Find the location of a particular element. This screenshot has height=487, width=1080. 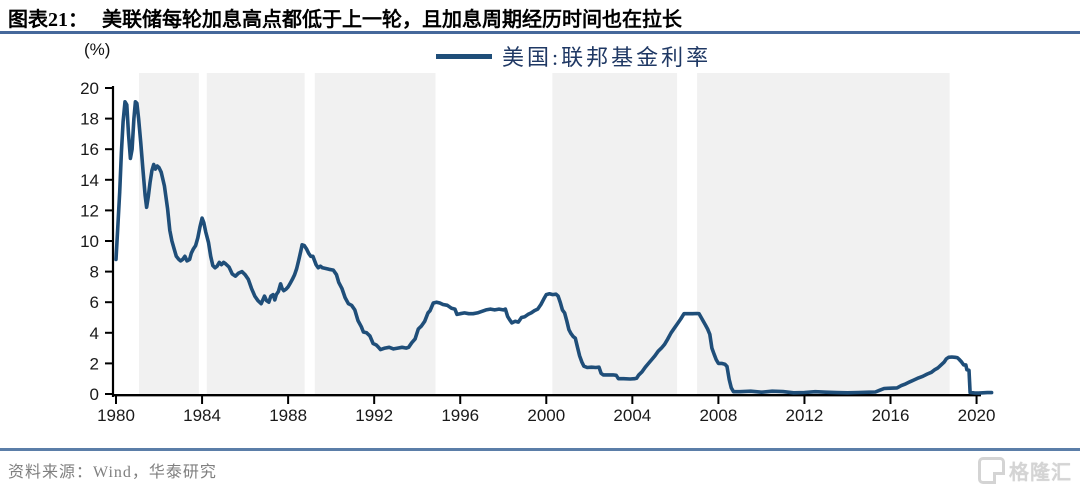

gelonghui-watermark: 格隆汇 is located at coordinates (1025, 470).